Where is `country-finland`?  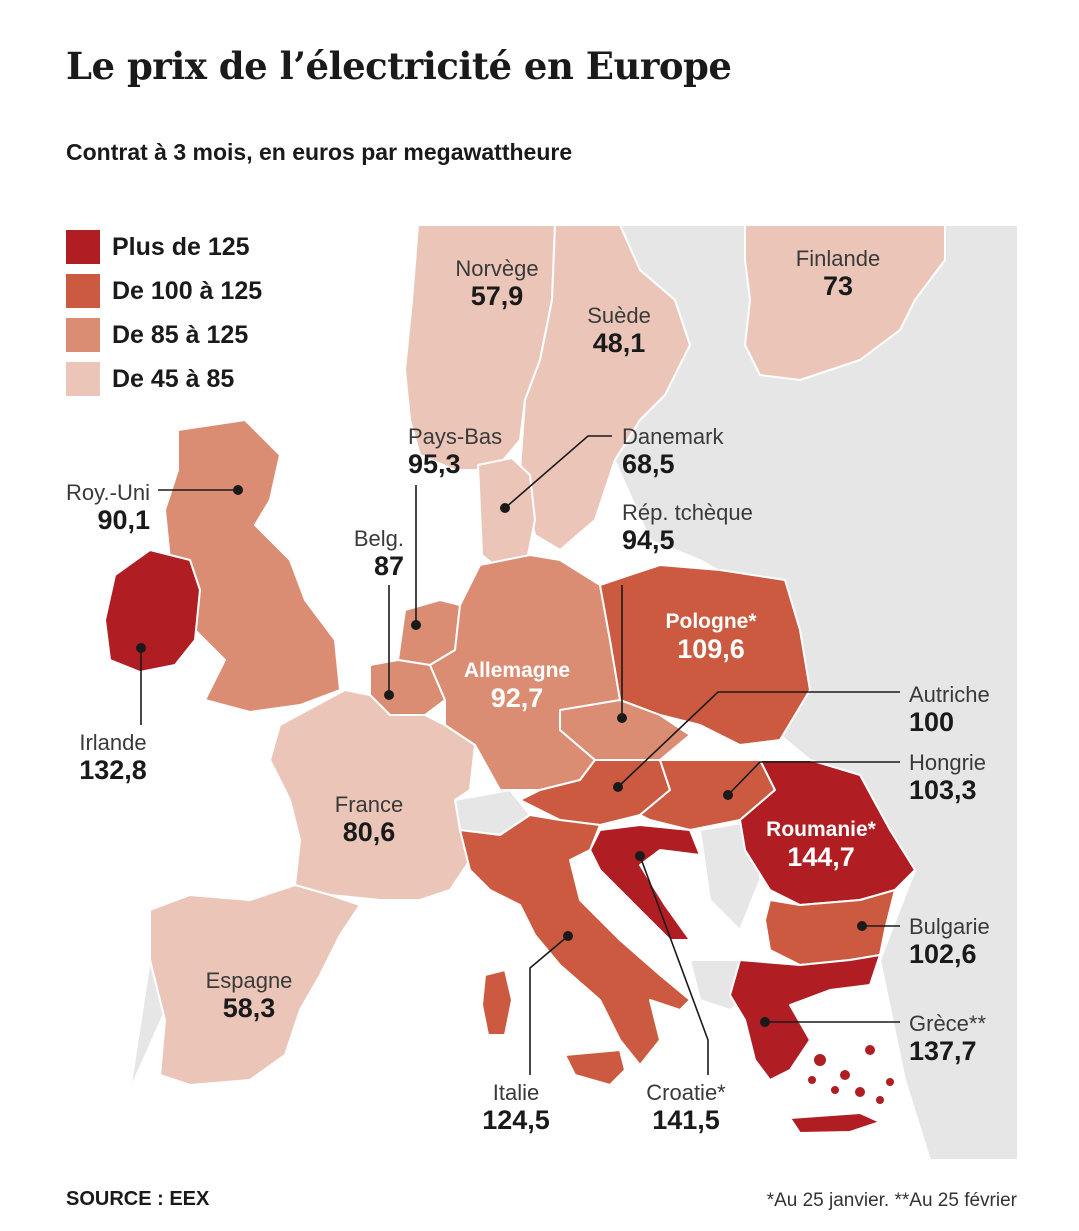 country-finland is located at coordinates (845, 302).